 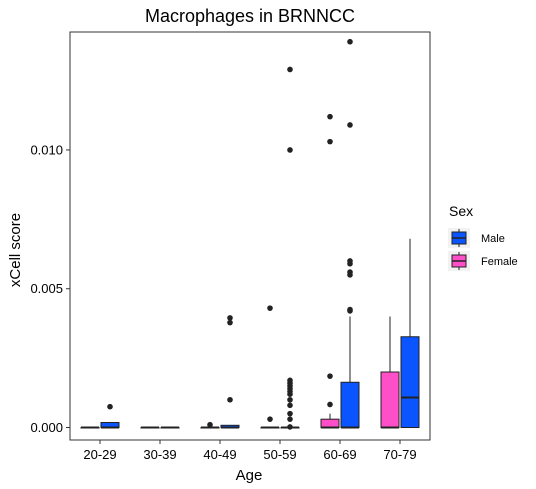 I want to click on x-tick-label: 60-69, so click(x=339, y=454).